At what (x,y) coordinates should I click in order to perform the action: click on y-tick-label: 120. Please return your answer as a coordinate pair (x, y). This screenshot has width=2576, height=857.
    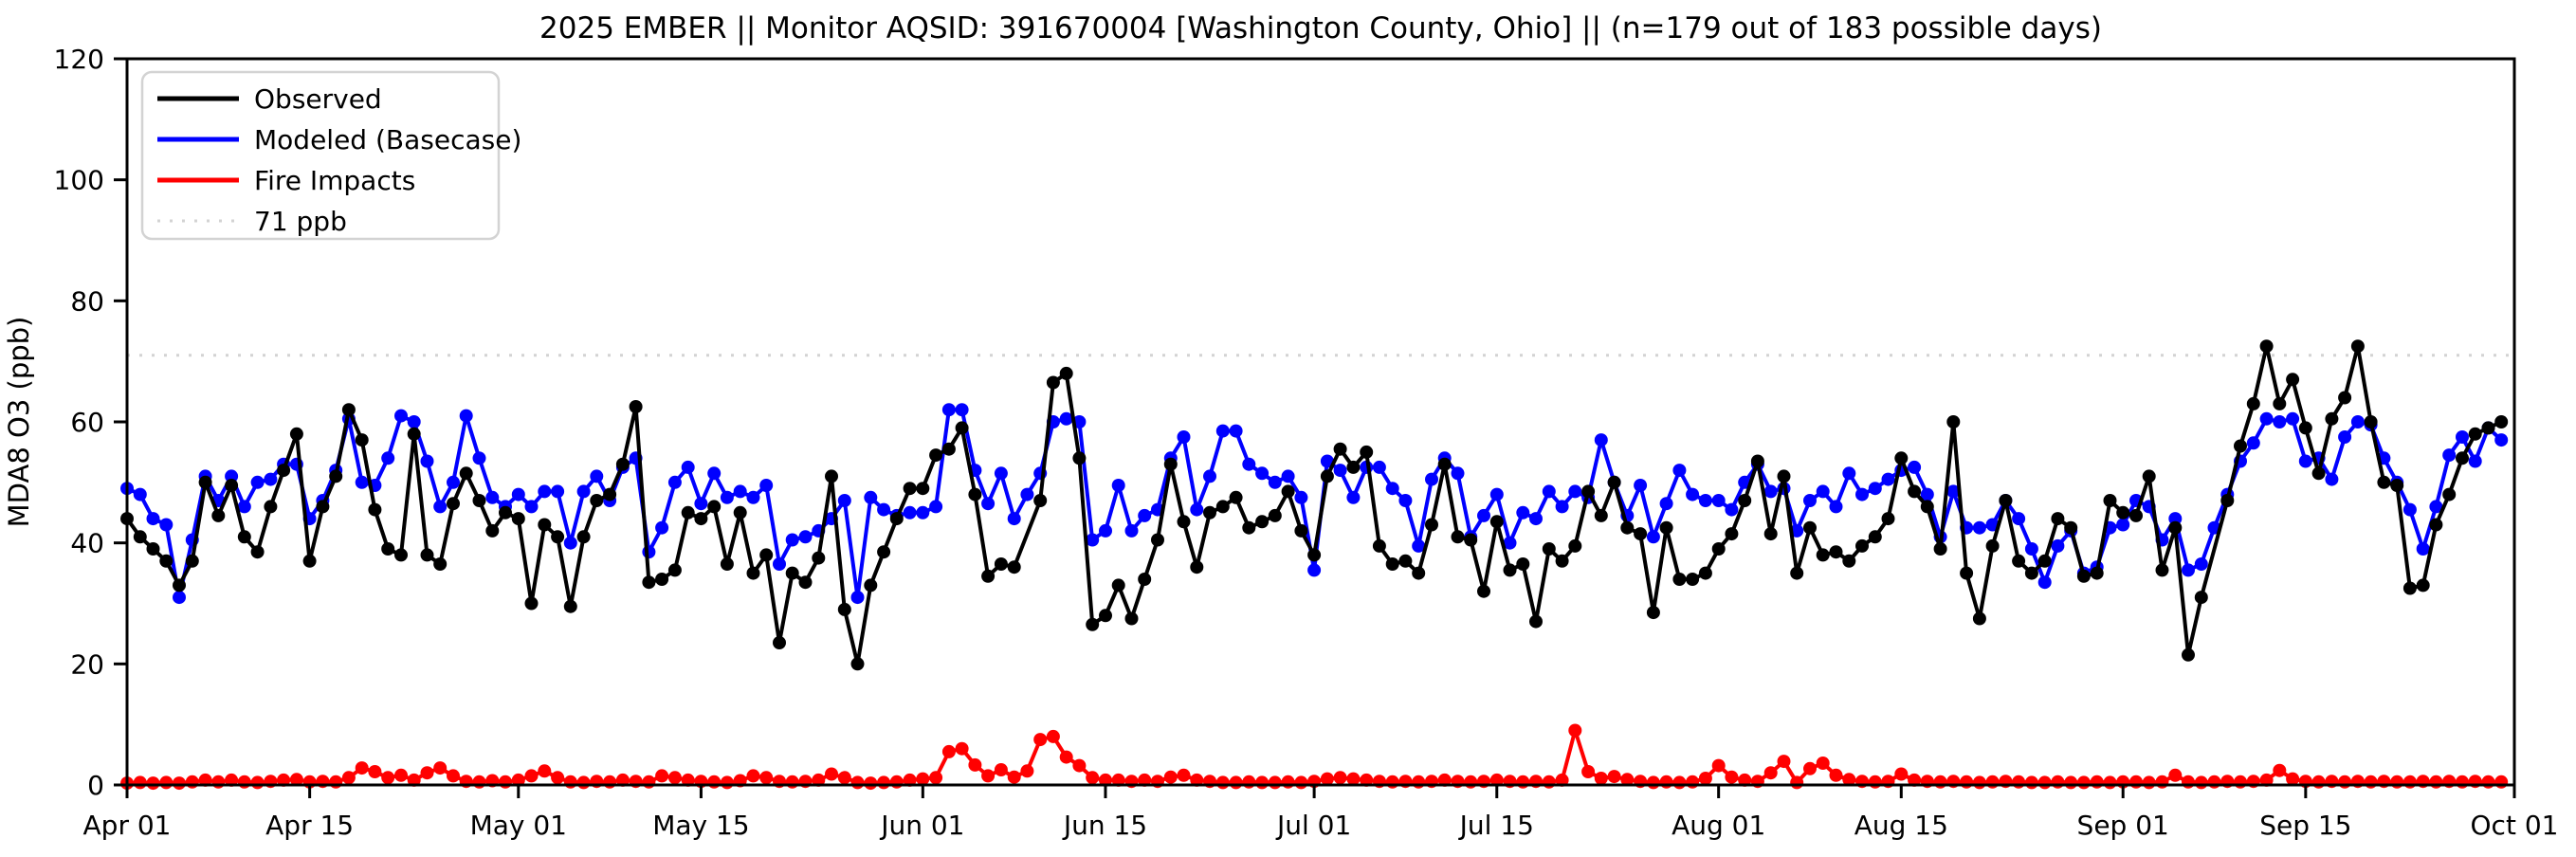
    Looking at the image, I should click on (79, 59).